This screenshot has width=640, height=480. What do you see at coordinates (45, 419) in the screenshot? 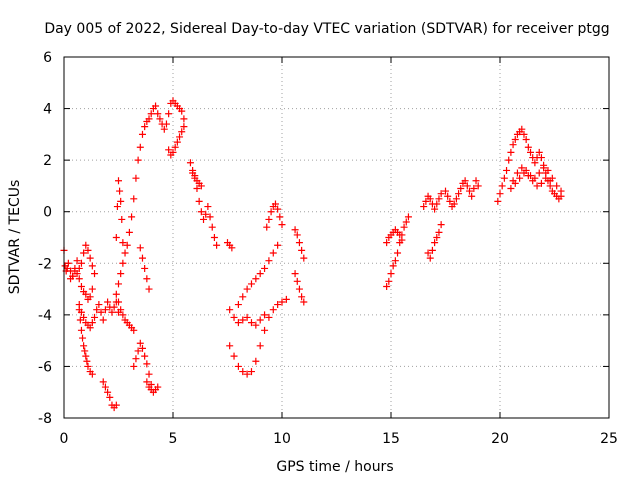
I see `y-tick-label: -8` at bounding box center [45, 419].